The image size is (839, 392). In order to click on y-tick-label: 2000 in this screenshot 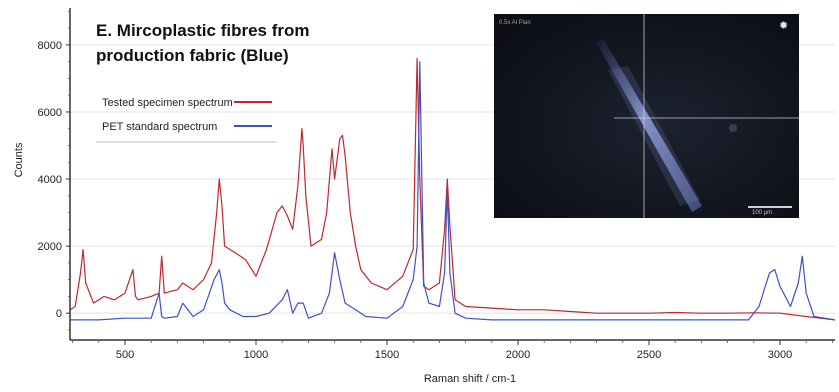, I will do `click(50, 247)`.